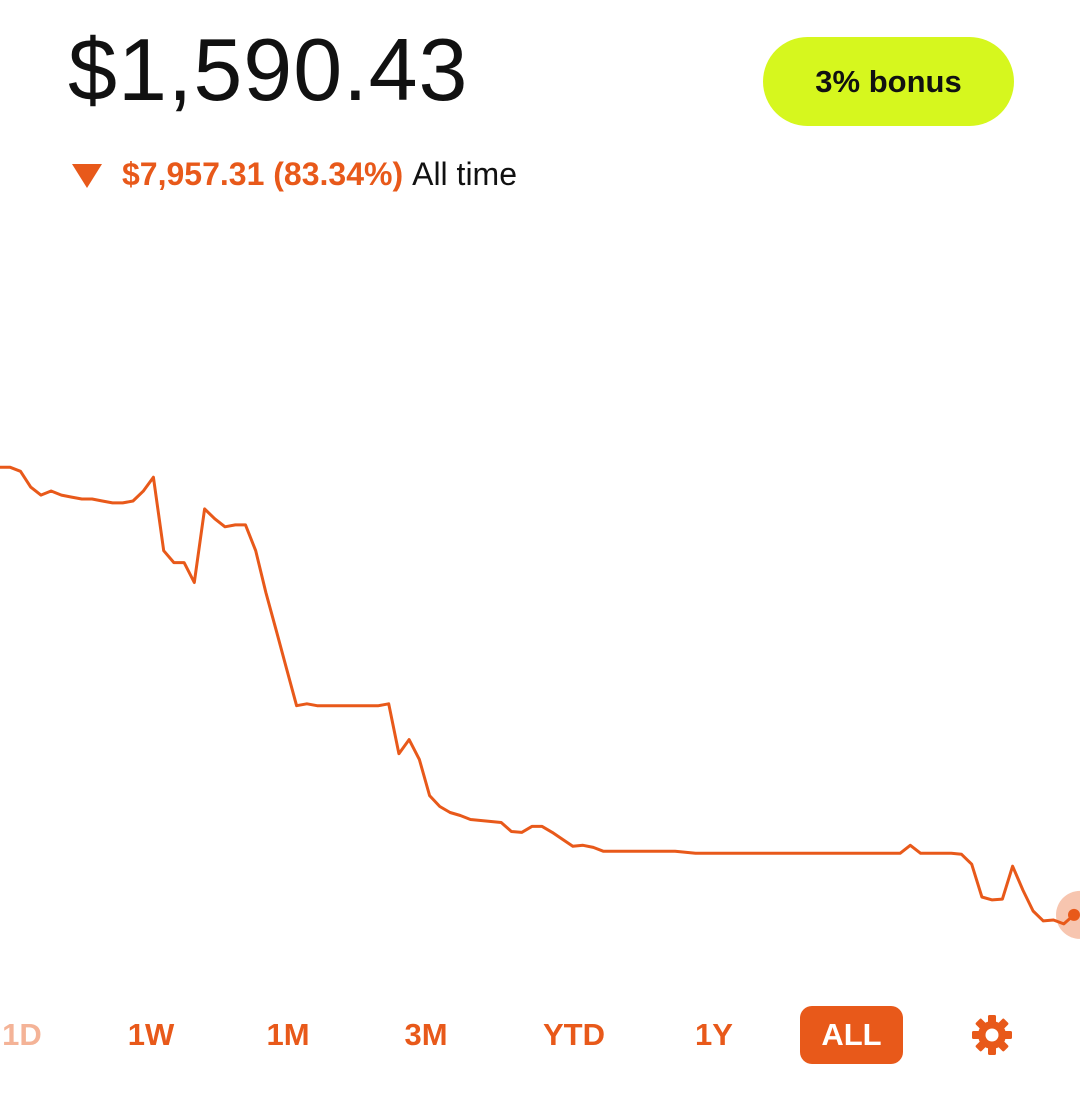 This screenshot has width=1080, height=1103. Describe the element at coordinates (22, 1034) in the screenshot. I see `tab-1d: 1D` at that location.